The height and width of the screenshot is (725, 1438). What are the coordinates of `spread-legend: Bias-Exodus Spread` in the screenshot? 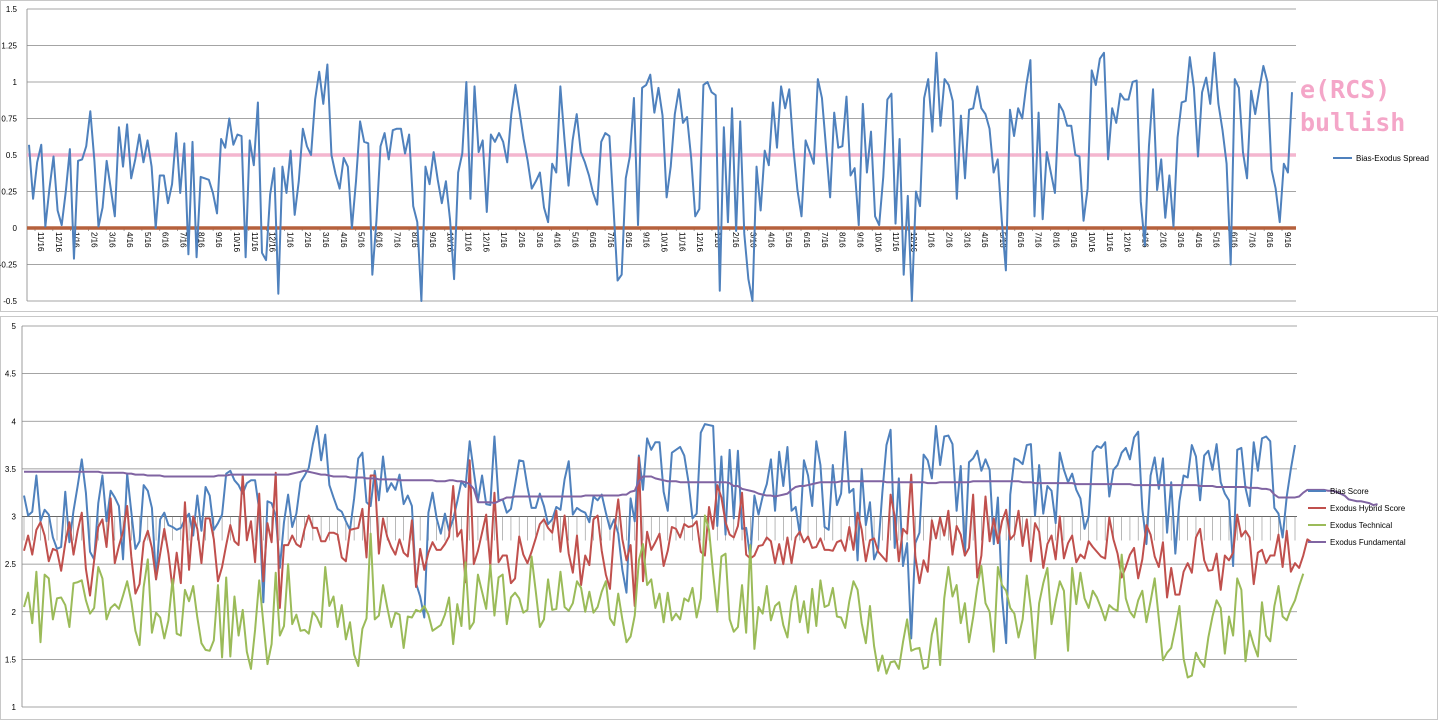 It's located at (1381, 158).